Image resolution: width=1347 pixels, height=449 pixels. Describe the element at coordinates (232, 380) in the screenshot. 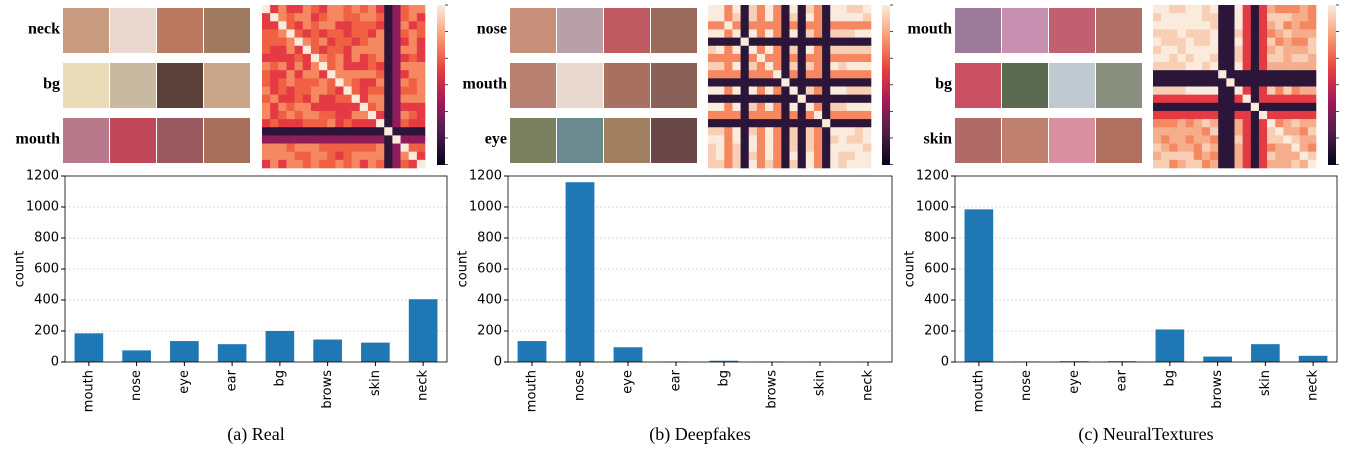

I see `x-tick-label: ear` at that location.